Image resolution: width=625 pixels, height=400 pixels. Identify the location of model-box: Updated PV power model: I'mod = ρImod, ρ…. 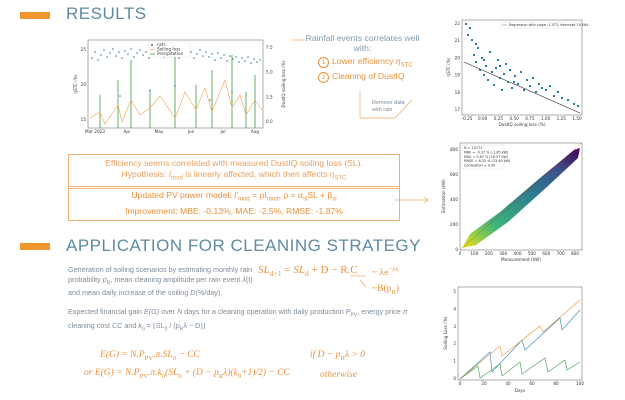
(234, 203).